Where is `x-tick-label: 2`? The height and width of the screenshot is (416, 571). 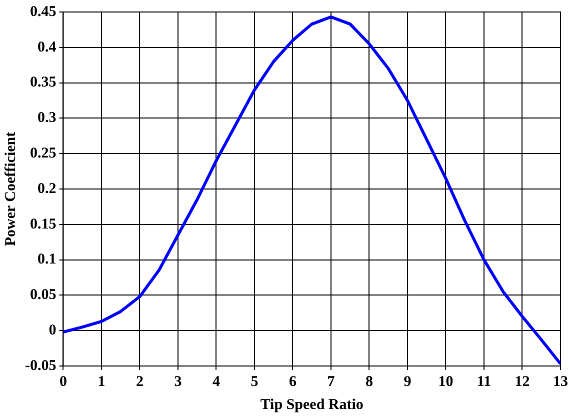
x-tick-label: 2 is located at coordinates (140, 382).